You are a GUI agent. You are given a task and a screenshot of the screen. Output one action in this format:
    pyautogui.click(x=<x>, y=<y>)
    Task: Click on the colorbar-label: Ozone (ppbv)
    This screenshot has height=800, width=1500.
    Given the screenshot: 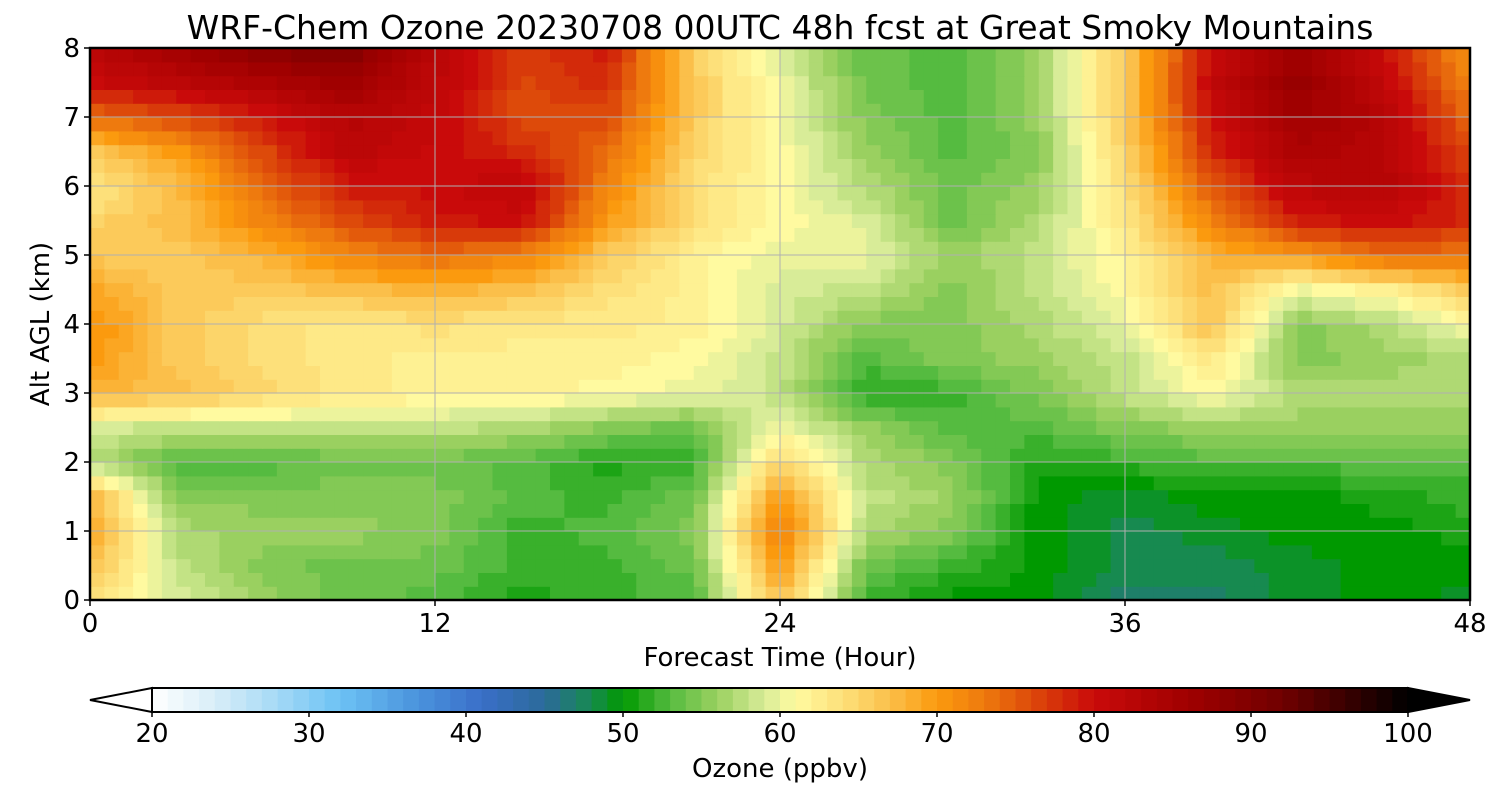 What is the action you would take?
    pyautogui.click(x=780, y=769)
    